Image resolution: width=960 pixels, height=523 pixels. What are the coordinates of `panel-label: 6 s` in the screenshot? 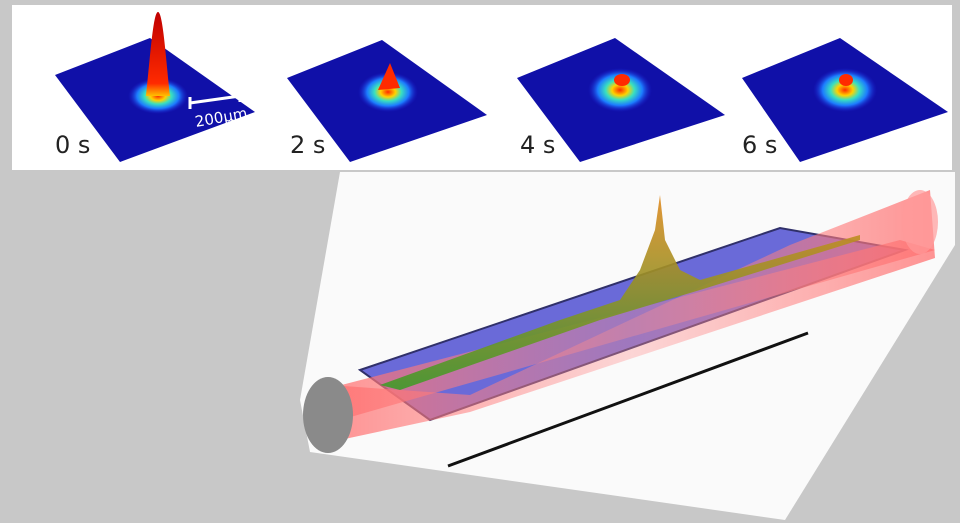 It's located at (759, 145).